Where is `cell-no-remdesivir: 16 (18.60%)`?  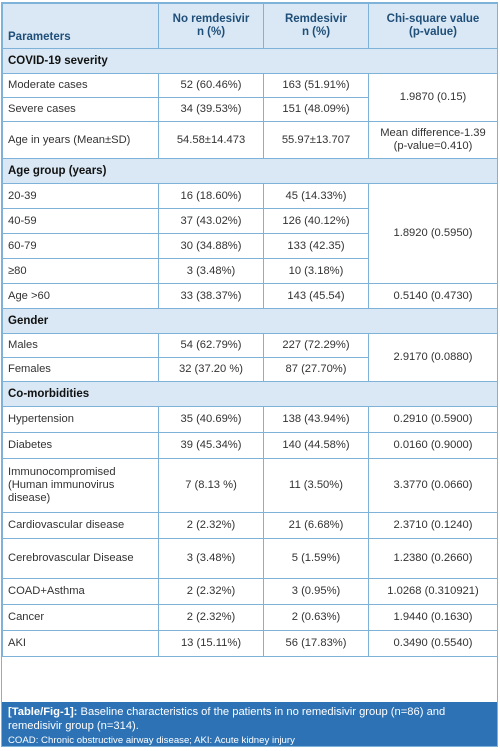 cell-no-remdesivir: 16 (18.60%) is located at coordinates (211, 196).